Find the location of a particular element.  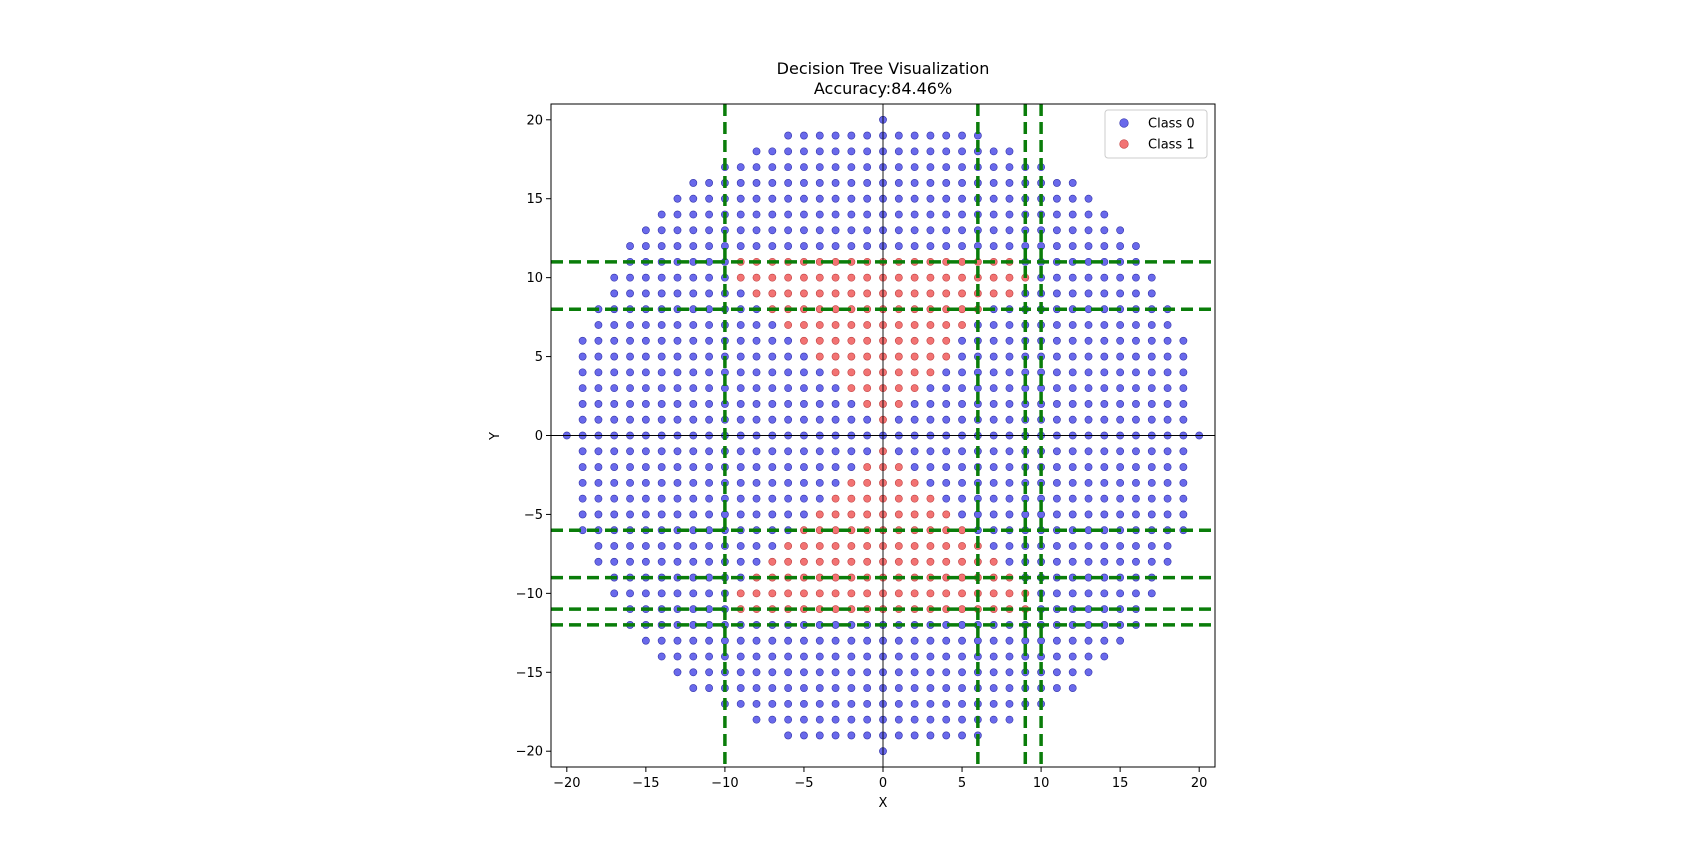

y-tick-label: −20 is located at coordinates (529, 752).